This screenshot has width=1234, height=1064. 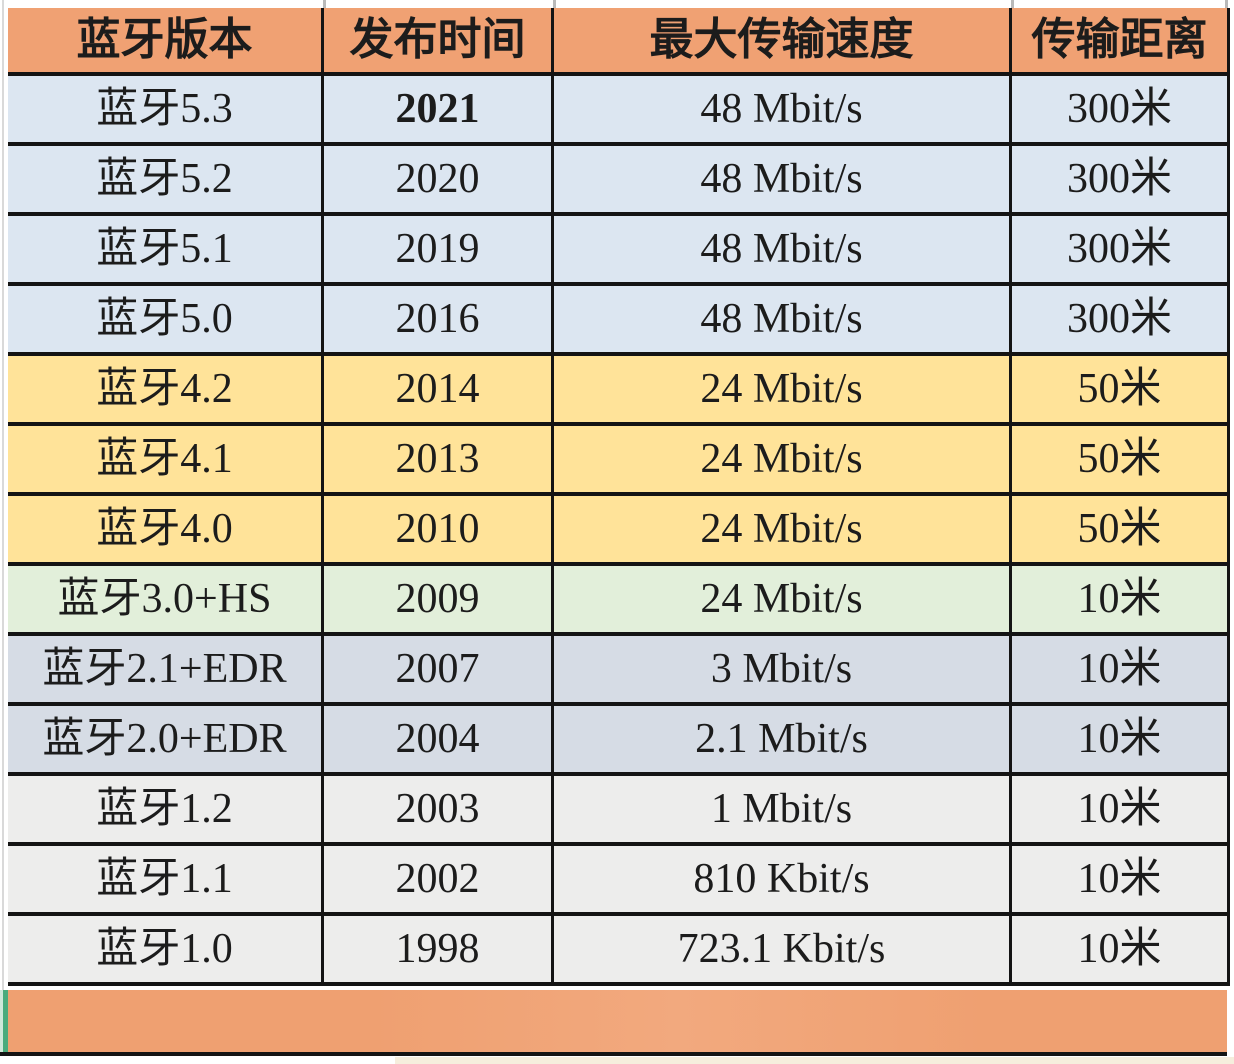 I want to click on table-row: 蓝牙5.0 2016 48 Mbit/s 300米, so click(x=617, y=321).